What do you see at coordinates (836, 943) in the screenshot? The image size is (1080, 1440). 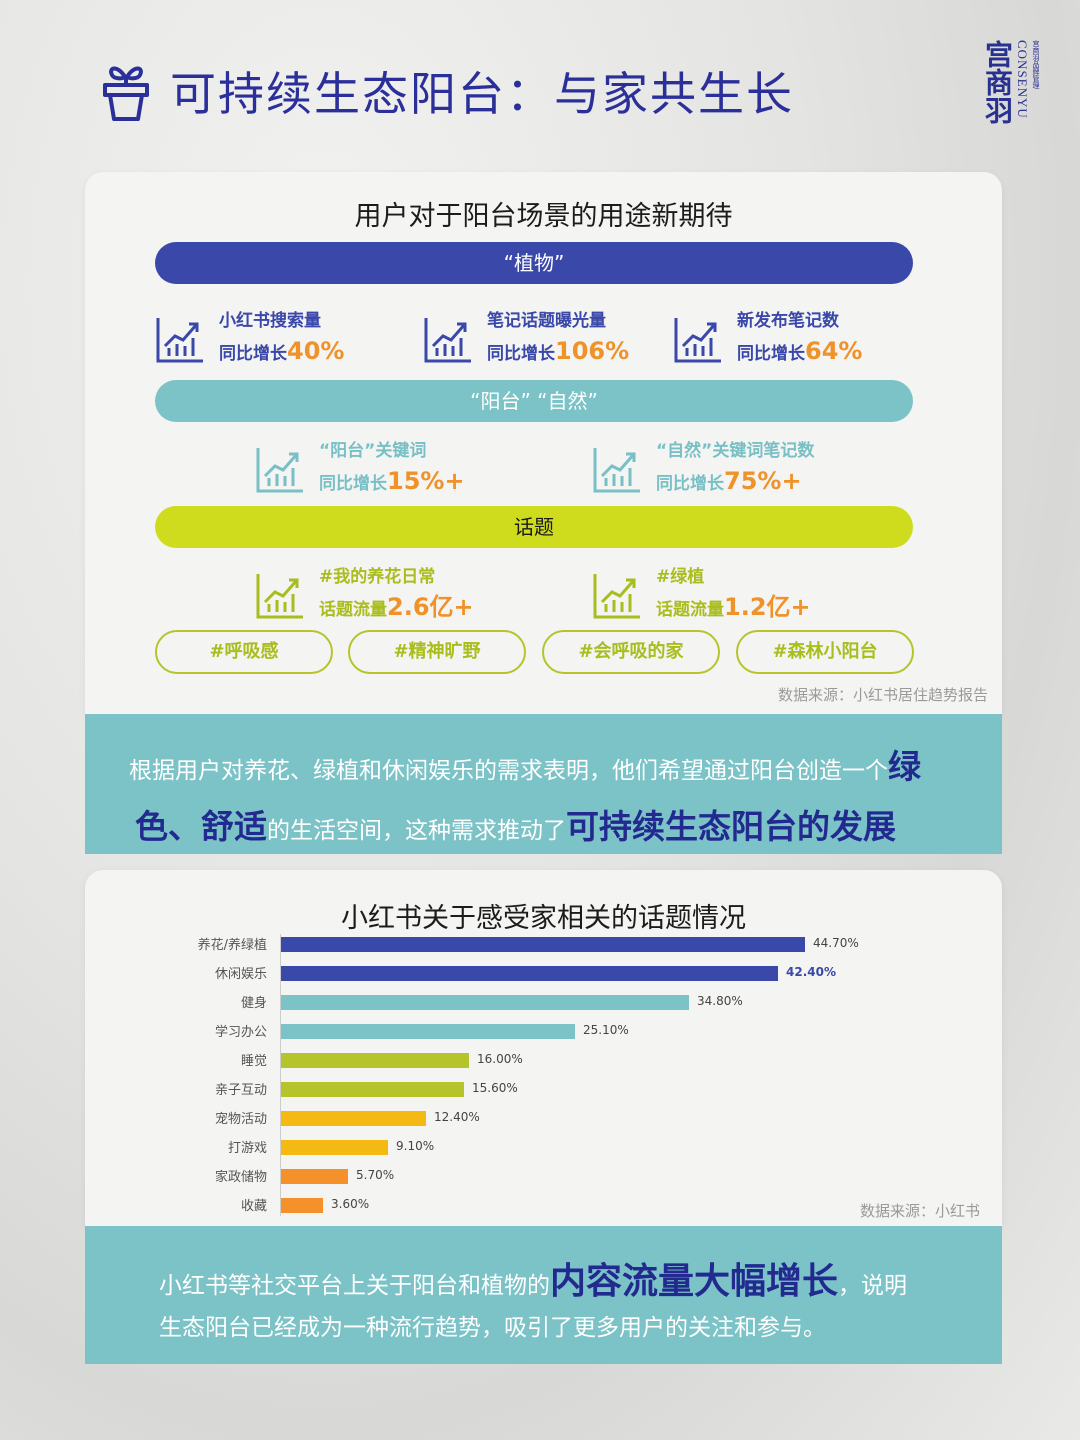 I see `bar-value-label: 44.70%` at bounding box center [836, 943].